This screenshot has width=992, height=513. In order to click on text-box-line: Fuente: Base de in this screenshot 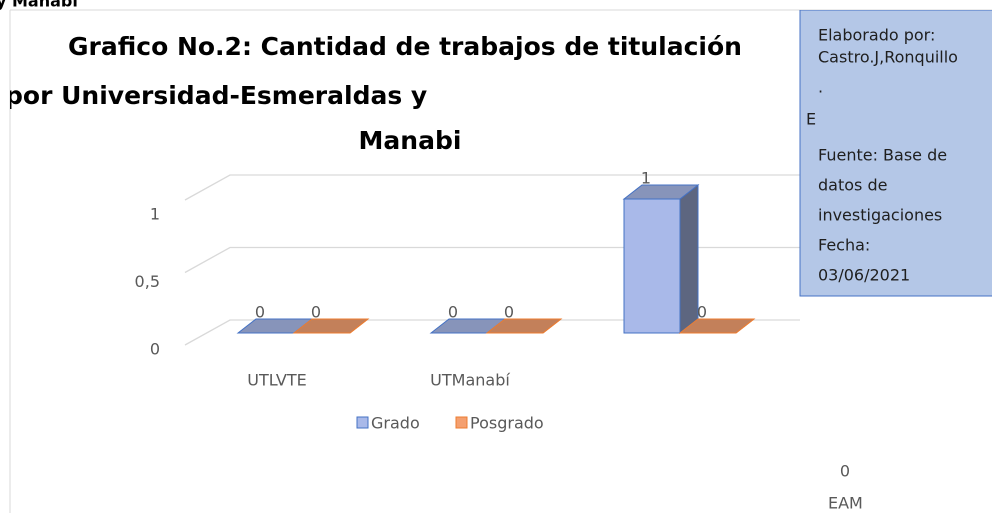, I will do `click(882, 155)`.